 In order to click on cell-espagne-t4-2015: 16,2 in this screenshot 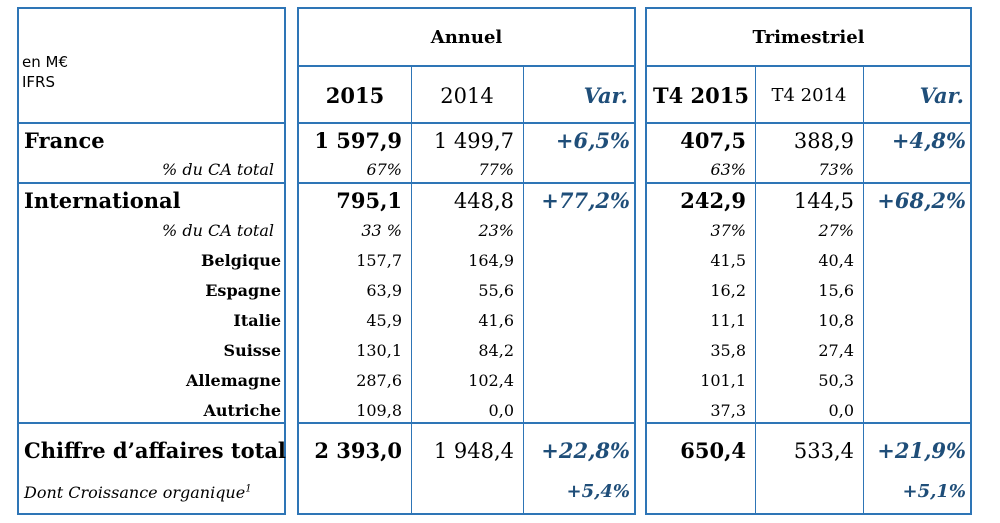, I will do `click(728, 290)`.